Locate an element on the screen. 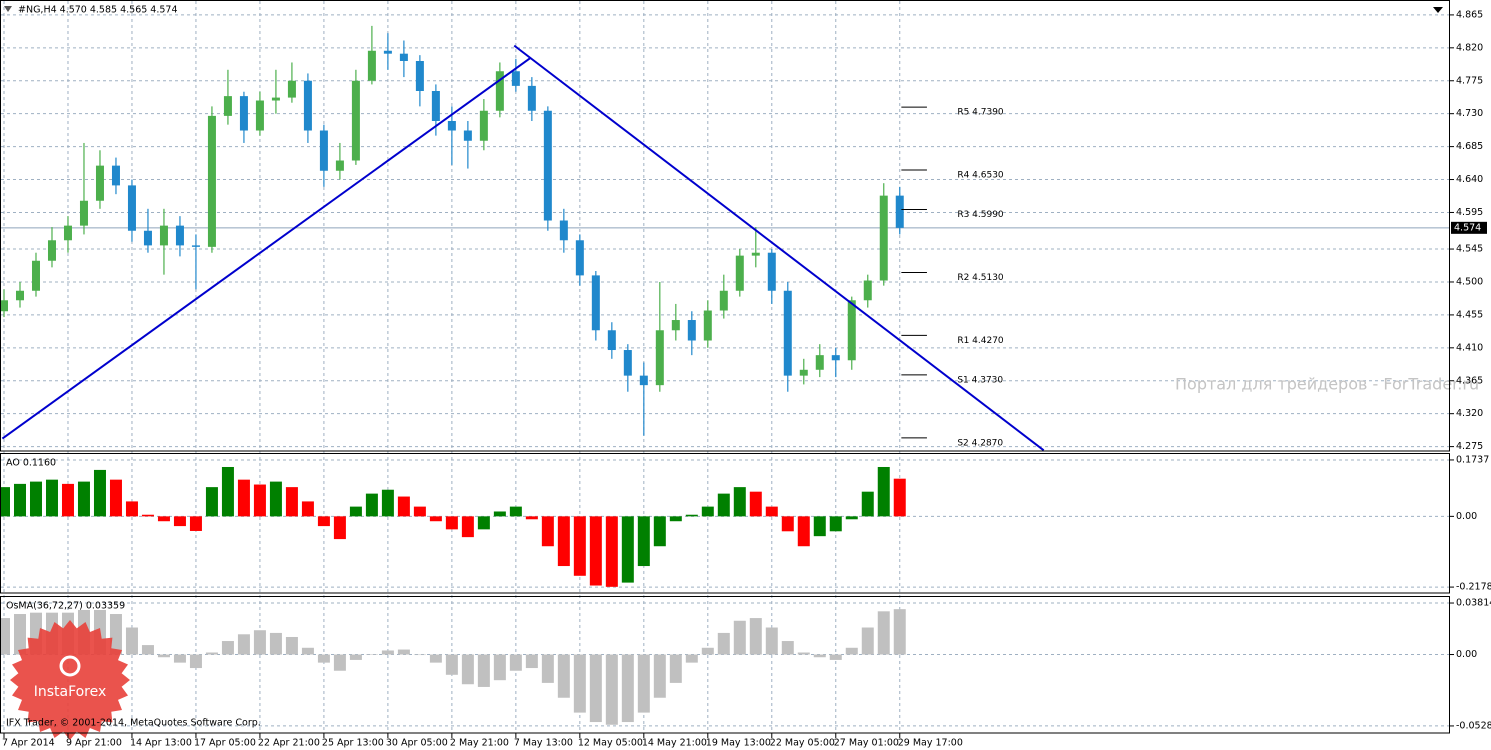 The image size is (1491, 750). x-tick-label: 12 May 05:00 is located at coordinates (610, 743).